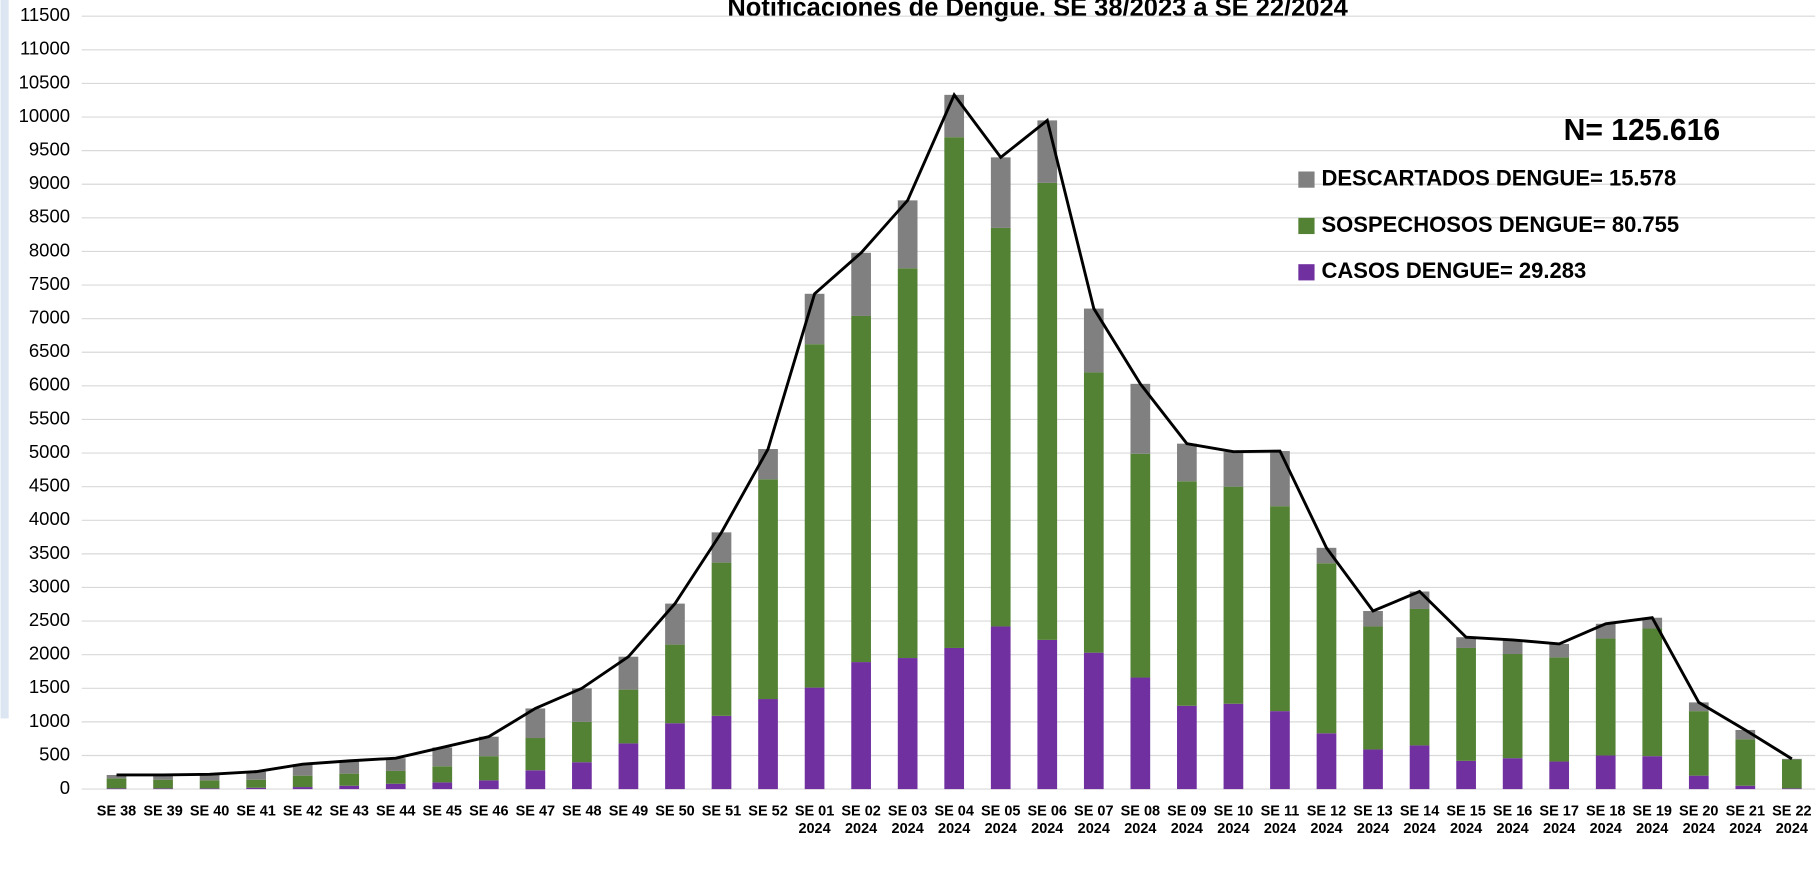 This screenshot has width=1818, height=881. I want to click on x-tick-label: SE 02 2024, so click(861, 820).